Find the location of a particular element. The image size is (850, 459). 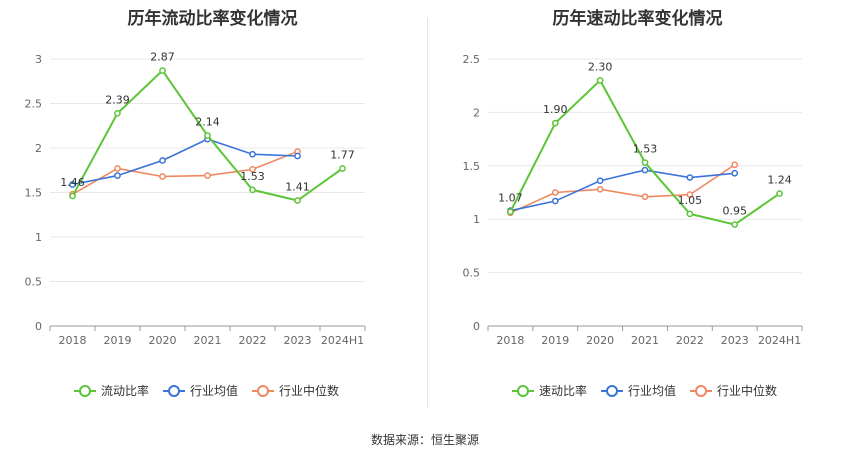

data-source: 数据来源：恒生聚源 is located at coordinates (424, 440).